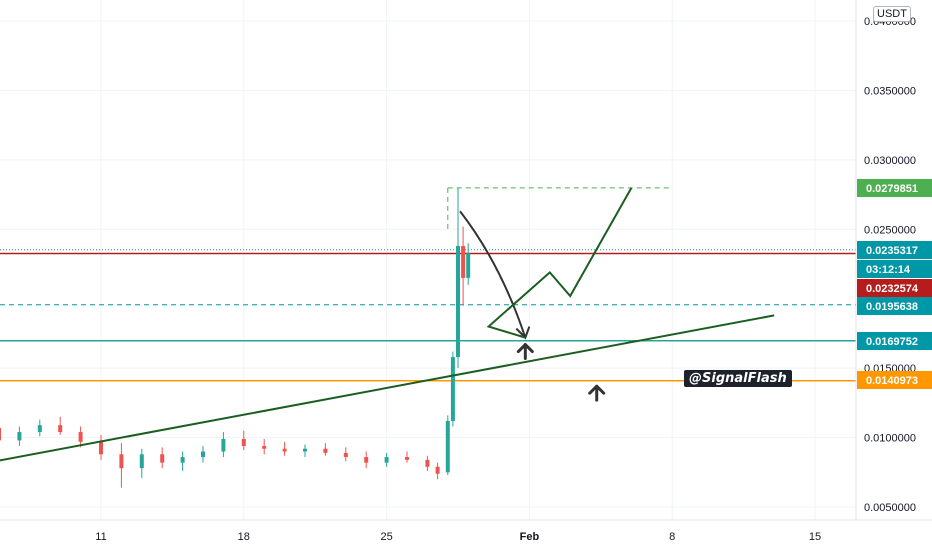 This screenshot has width=932, height=555. Describe the element at coordinates (493, 274) in the screenshot. I see `curved-arrow` at that location.